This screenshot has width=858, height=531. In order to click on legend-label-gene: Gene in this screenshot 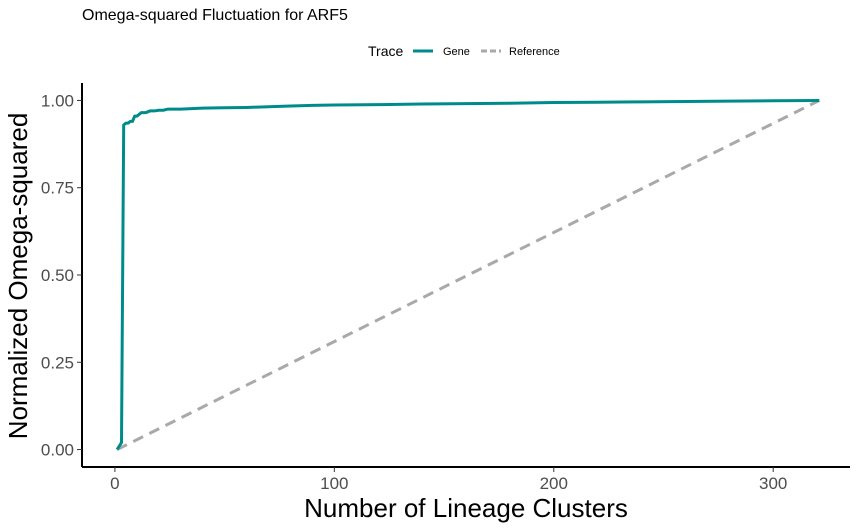, I will do `click(456, 52)`.